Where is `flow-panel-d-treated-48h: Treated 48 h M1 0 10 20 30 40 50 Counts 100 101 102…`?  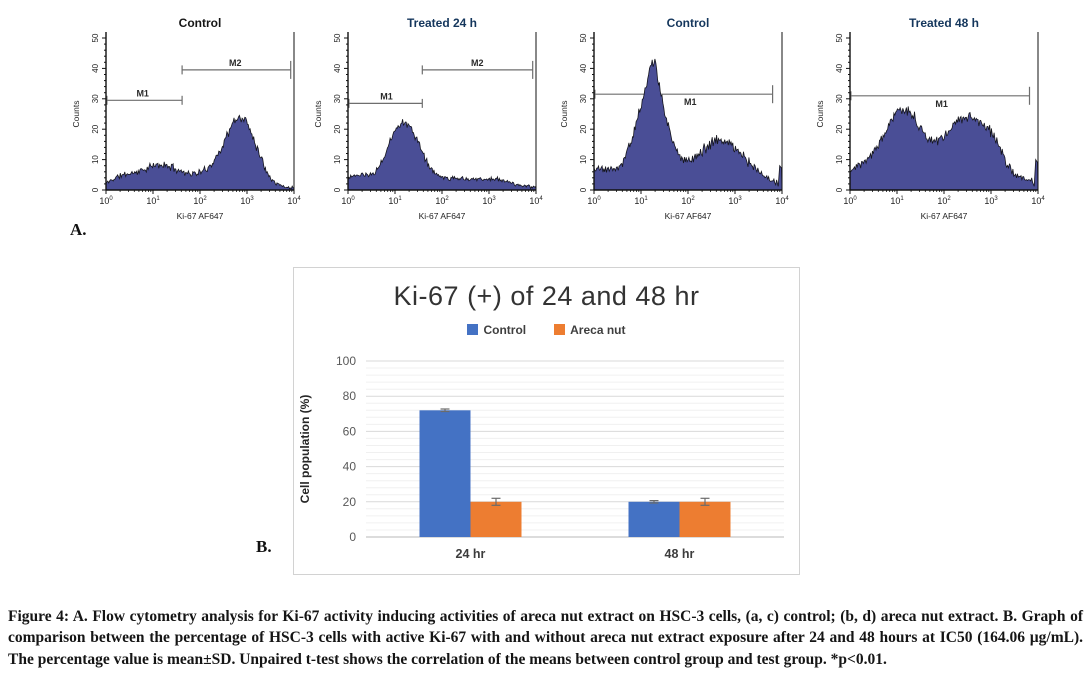 flow-panel-d-treated-48h: Treated 48 h M1 0 10 20 30 40 50 Counts 100 101 102… is located at coordinates (934, 120).